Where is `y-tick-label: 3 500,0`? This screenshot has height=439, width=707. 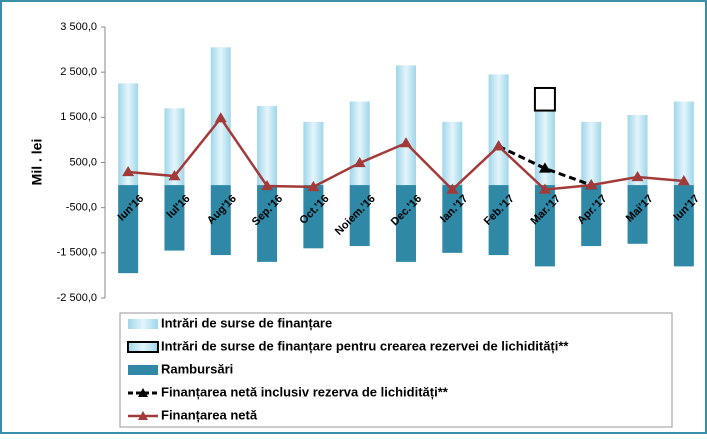 y-tick-label: 3 500,0 is located at coordinates (78, 27).